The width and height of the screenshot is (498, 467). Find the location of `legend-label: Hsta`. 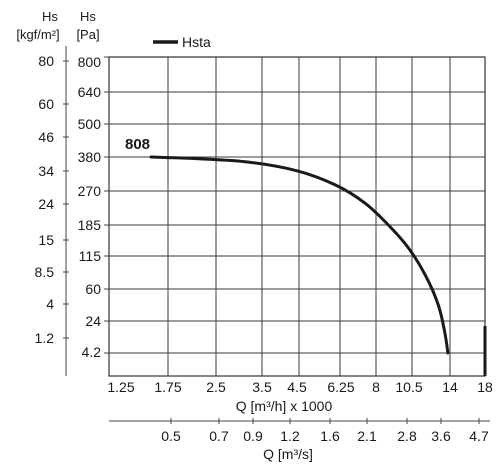

legend-label: Hsta is located at coordinates (196, 42).